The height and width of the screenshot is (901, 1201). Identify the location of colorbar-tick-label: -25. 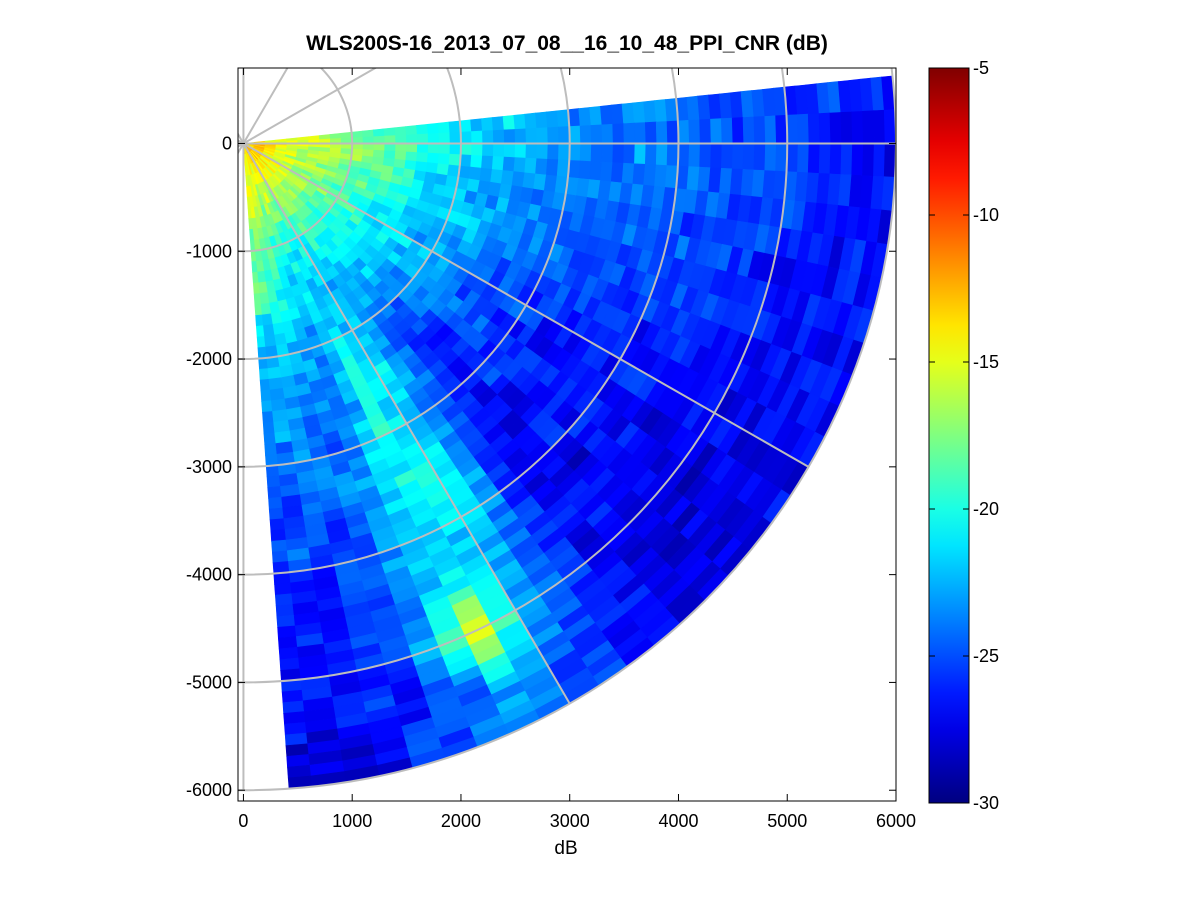
(986, 656).